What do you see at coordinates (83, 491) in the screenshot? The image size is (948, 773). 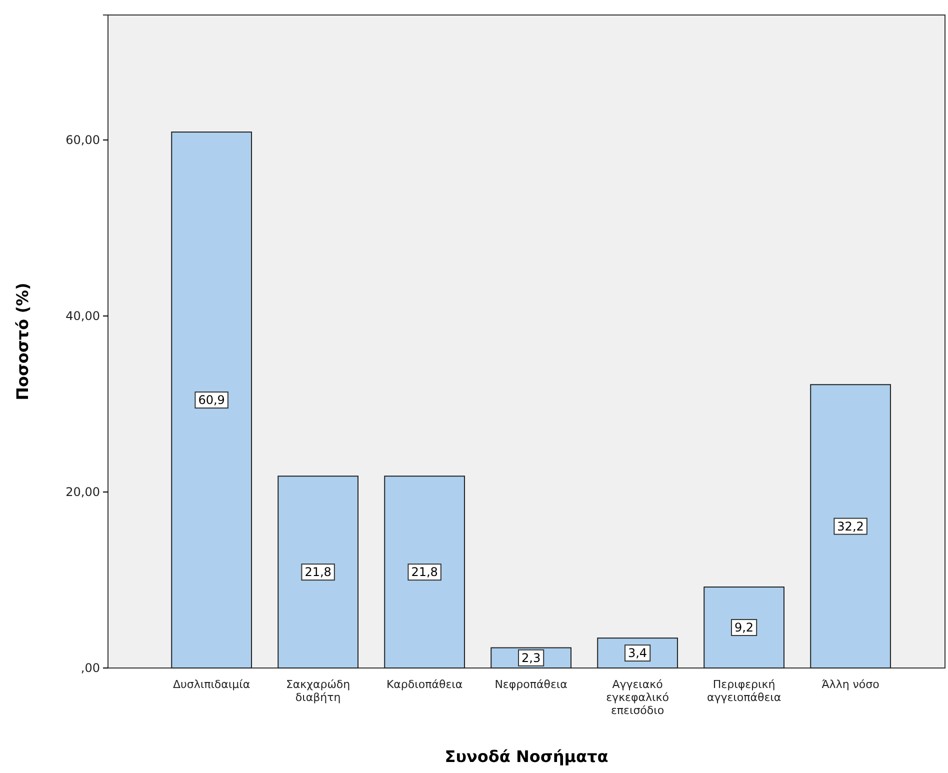 I see `y-tick-label: 20,00` at bounding box center [83, 491].